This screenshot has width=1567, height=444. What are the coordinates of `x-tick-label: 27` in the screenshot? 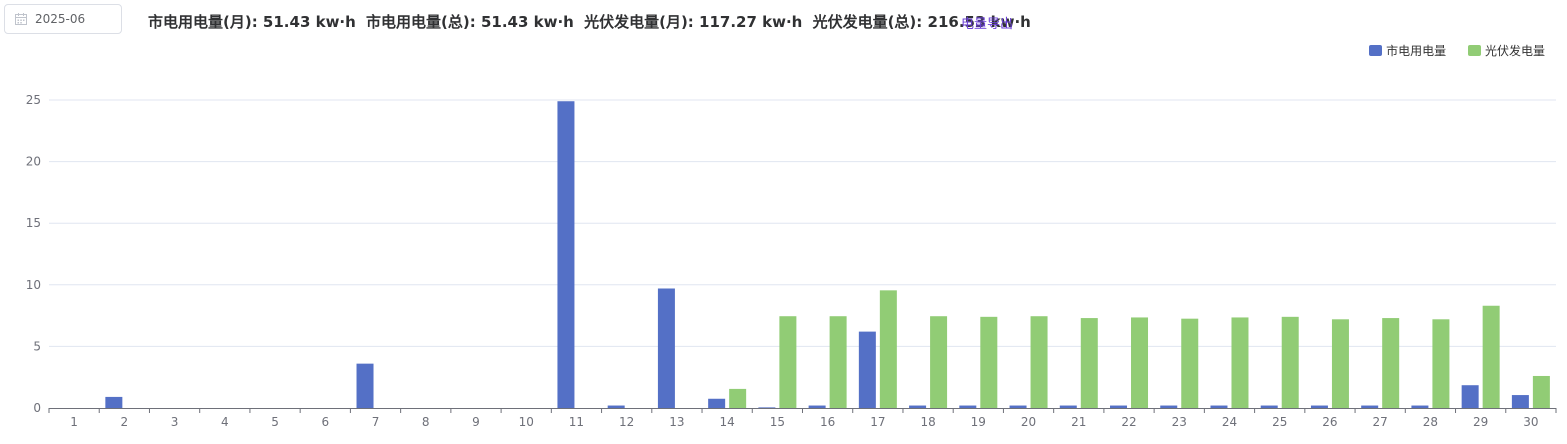 It's located at (1380, 422).